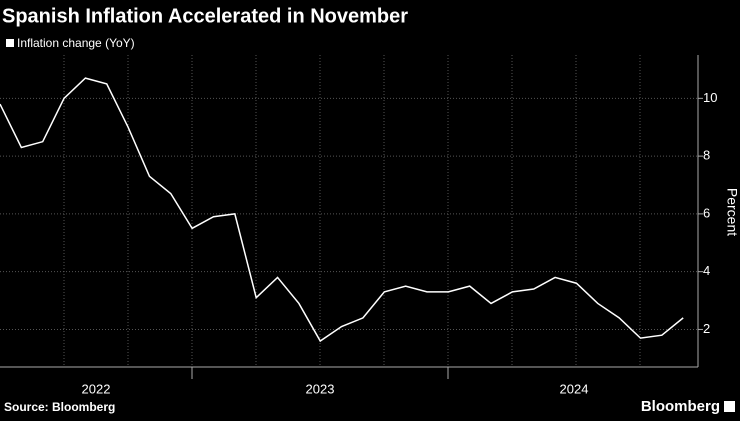 The width and height of the screenshot is (740, 421). What do you see at coordinates (96, 388) in the screenshot?
I see `x-tick-label: 2022` at bounding box center [96, 388].